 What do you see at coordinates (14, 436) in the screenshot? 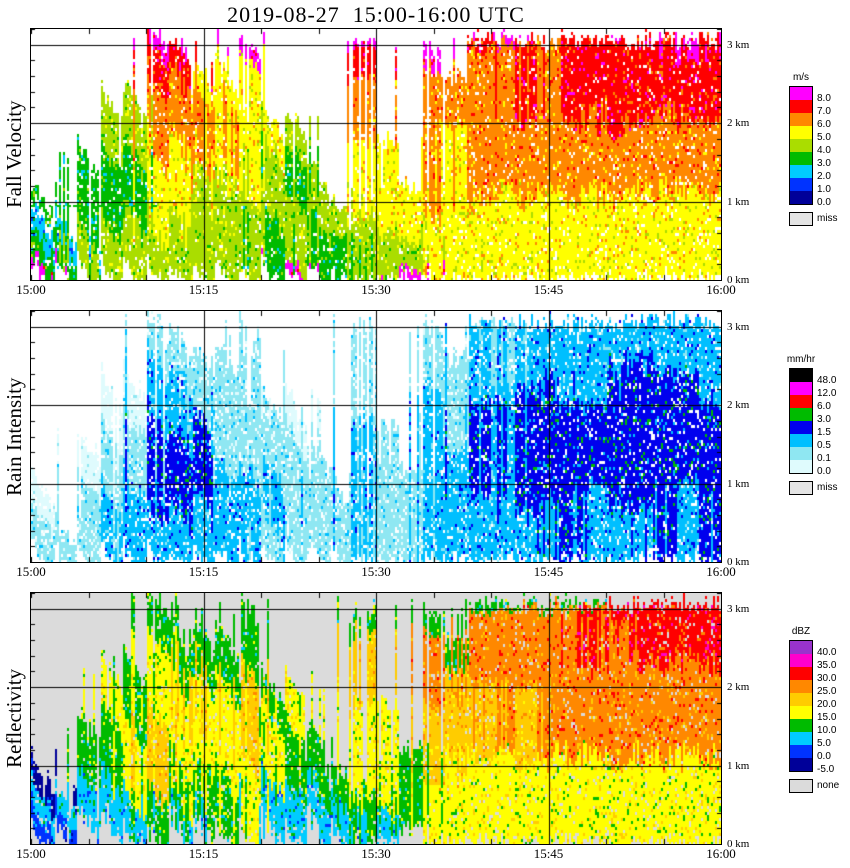
I see `y-axis-title-rain-intensity: Rain Intensity` at bounding box center [14, 436].